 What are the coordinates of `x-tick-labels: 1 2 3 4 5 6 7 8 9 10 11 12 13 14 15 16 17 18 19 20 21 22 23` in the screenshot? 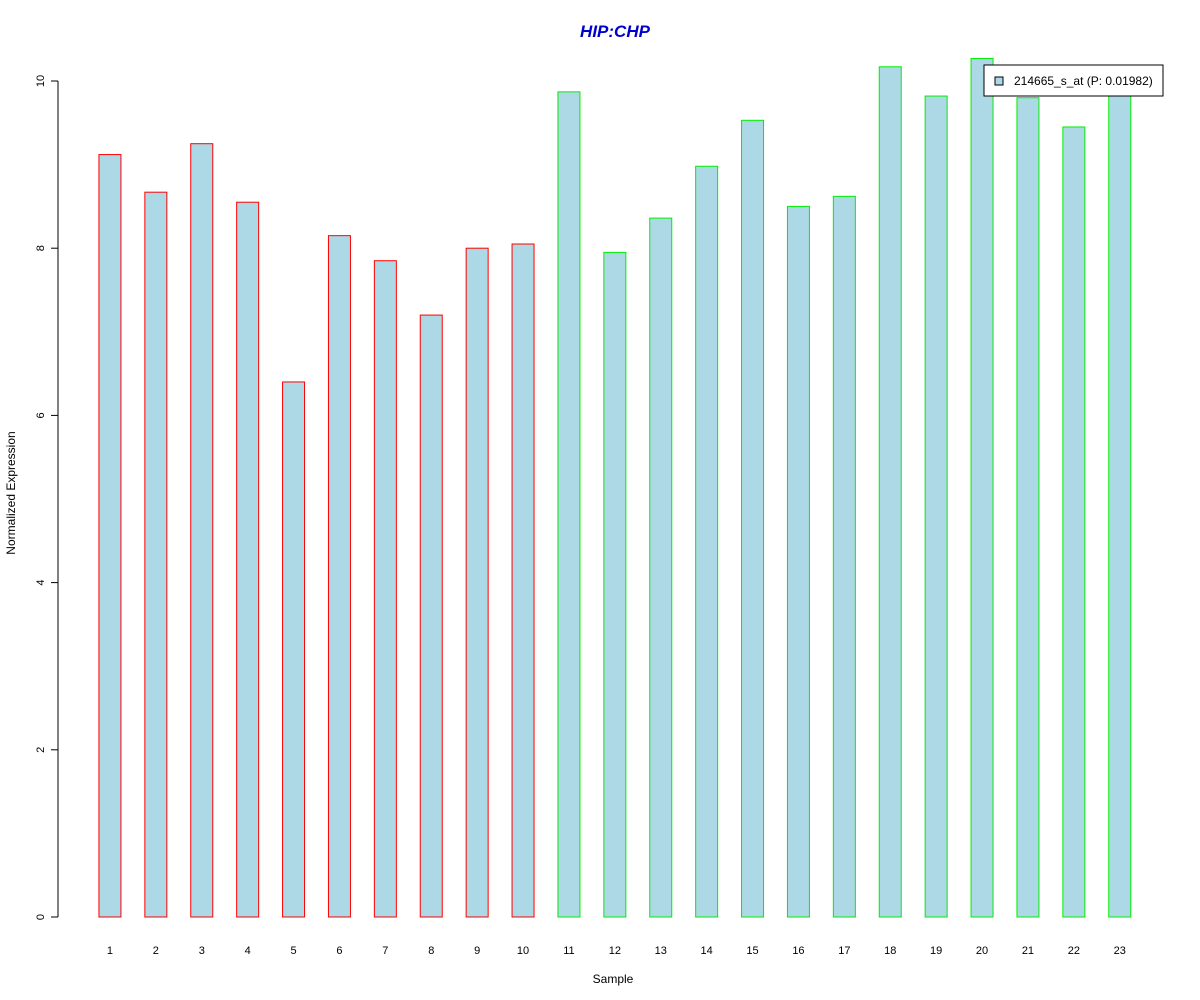 It's located at (616, 951).